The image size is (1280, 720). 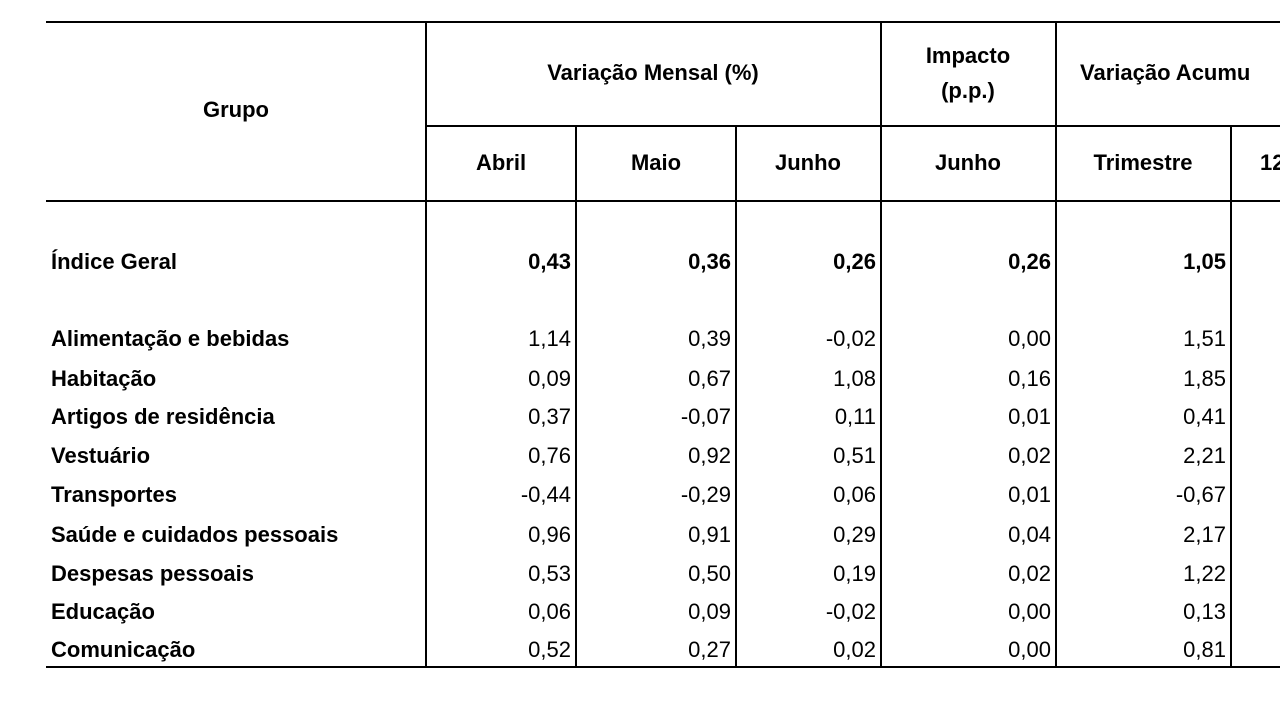 What do you see at coordinates (1204, 261) in the screenshot?
I see `cell: 1,05` at bounding box center [1204, 261].